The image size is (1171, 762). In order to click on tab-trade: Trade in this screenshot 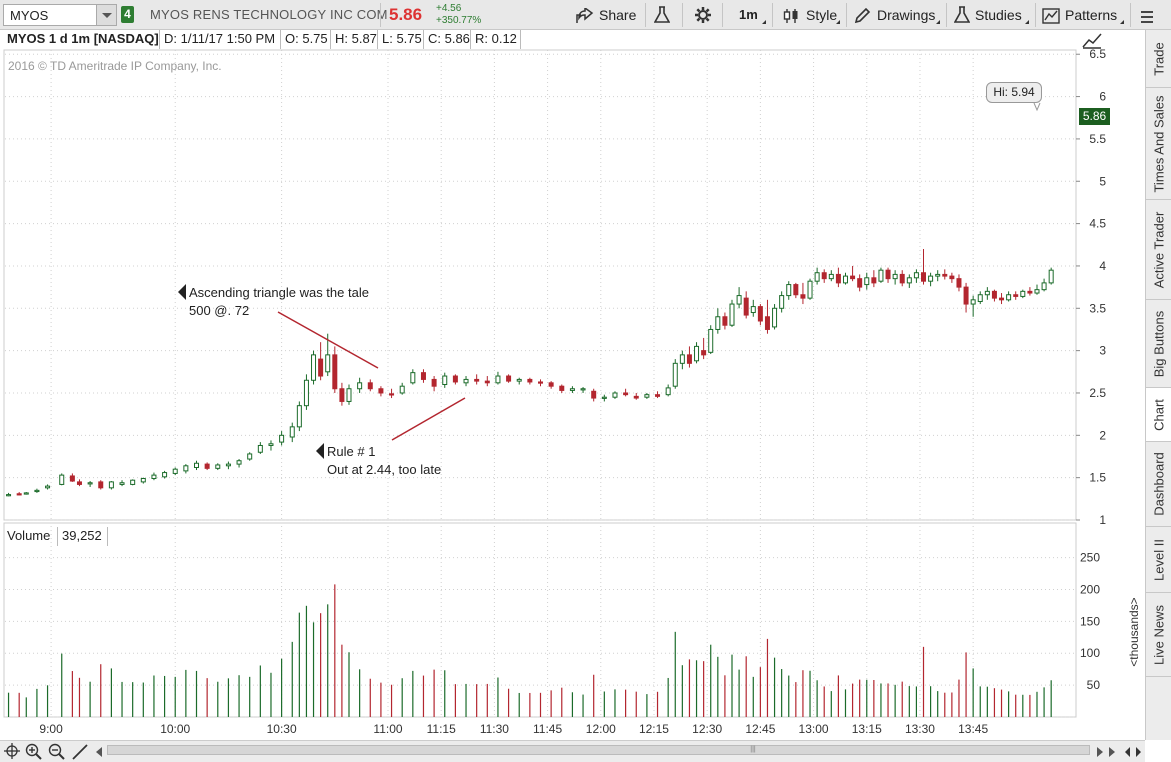, I will do `click(1158, 59)`.